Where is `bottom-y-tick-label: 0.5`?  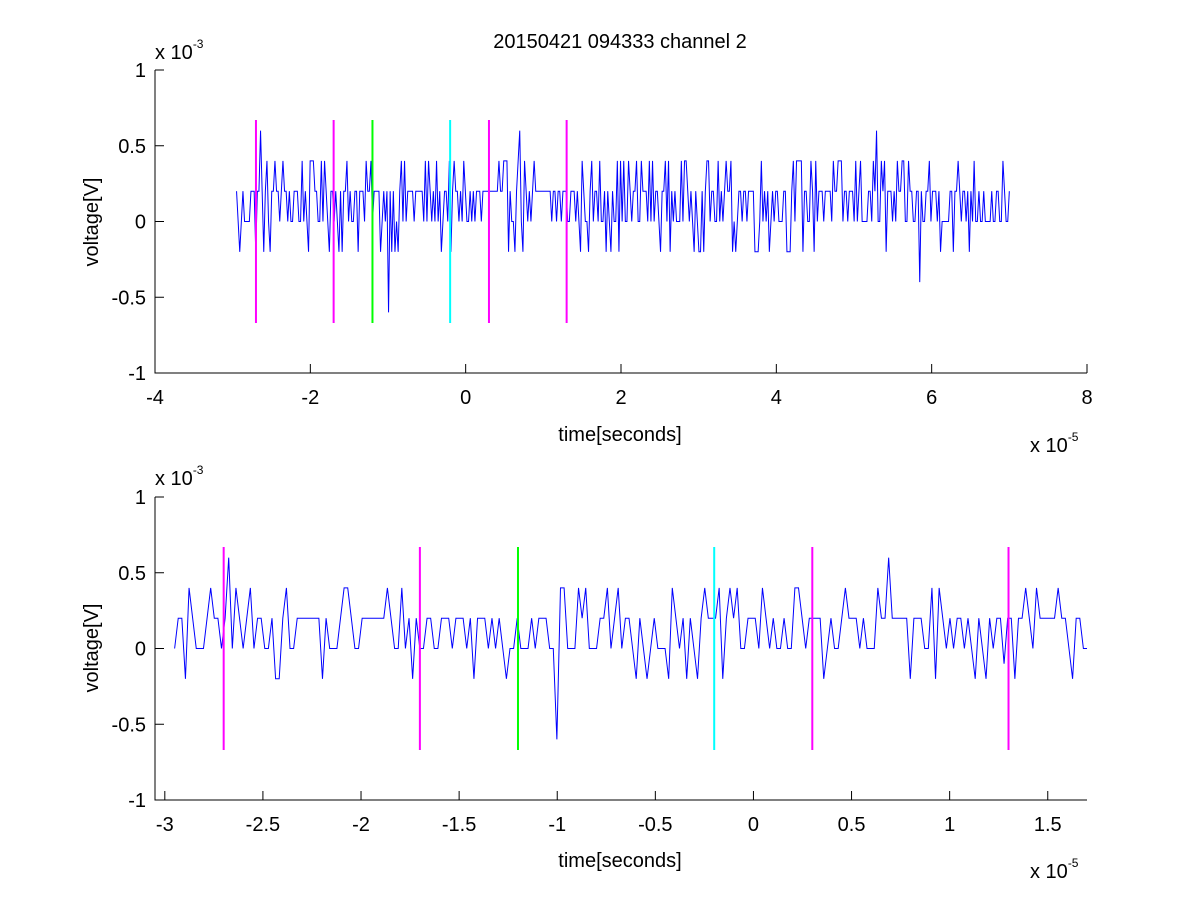
bottom-y-tick-label: 0.5 is located at coordinates (132, 574).